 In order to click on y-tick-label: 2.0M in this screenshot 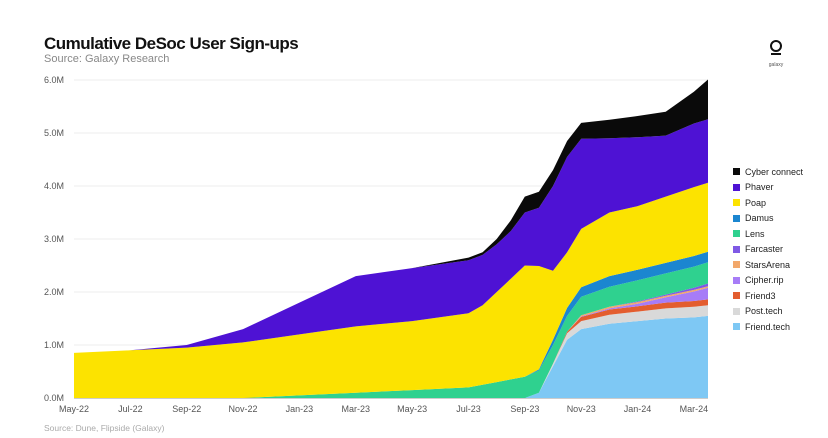, I will do `click(54, 292)`.